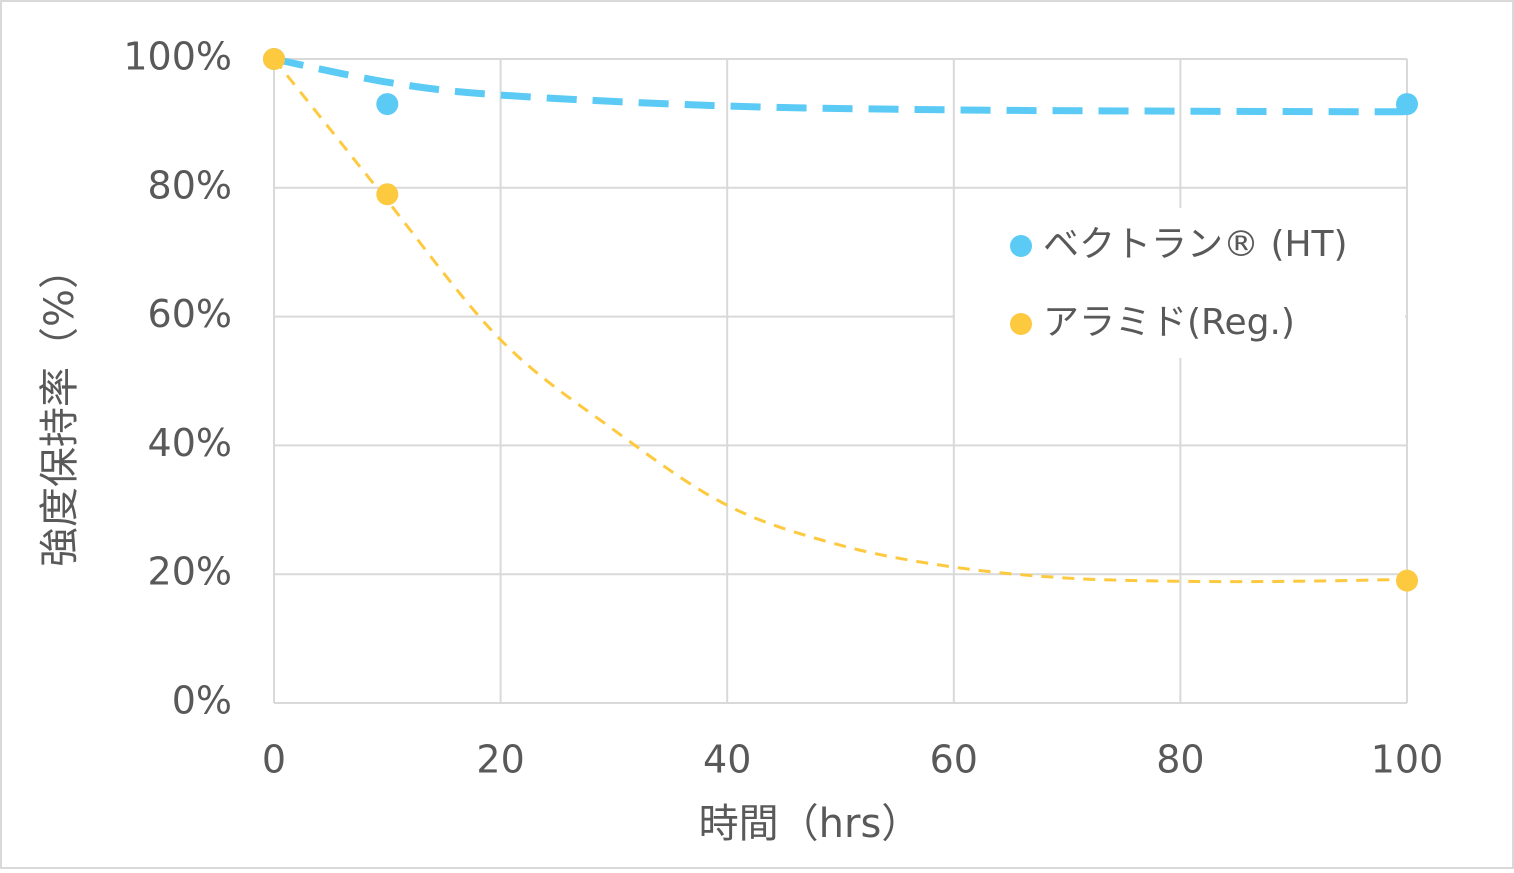 This screenshot has width=1514, height=873. I want to click on y-tick-label: 60%, so click(190, 314).